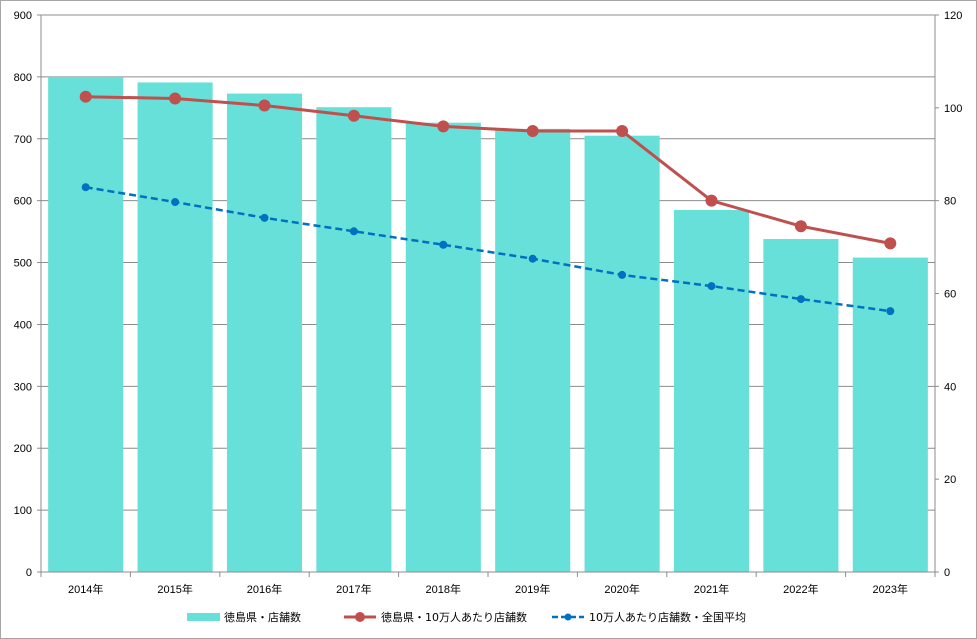 The height and width of the screenshot is (639, 977). What do you see at coordinates (174, 589) in the screenshot?
I see `x-tick-label: 2015年` at bounding box center [174, 589].